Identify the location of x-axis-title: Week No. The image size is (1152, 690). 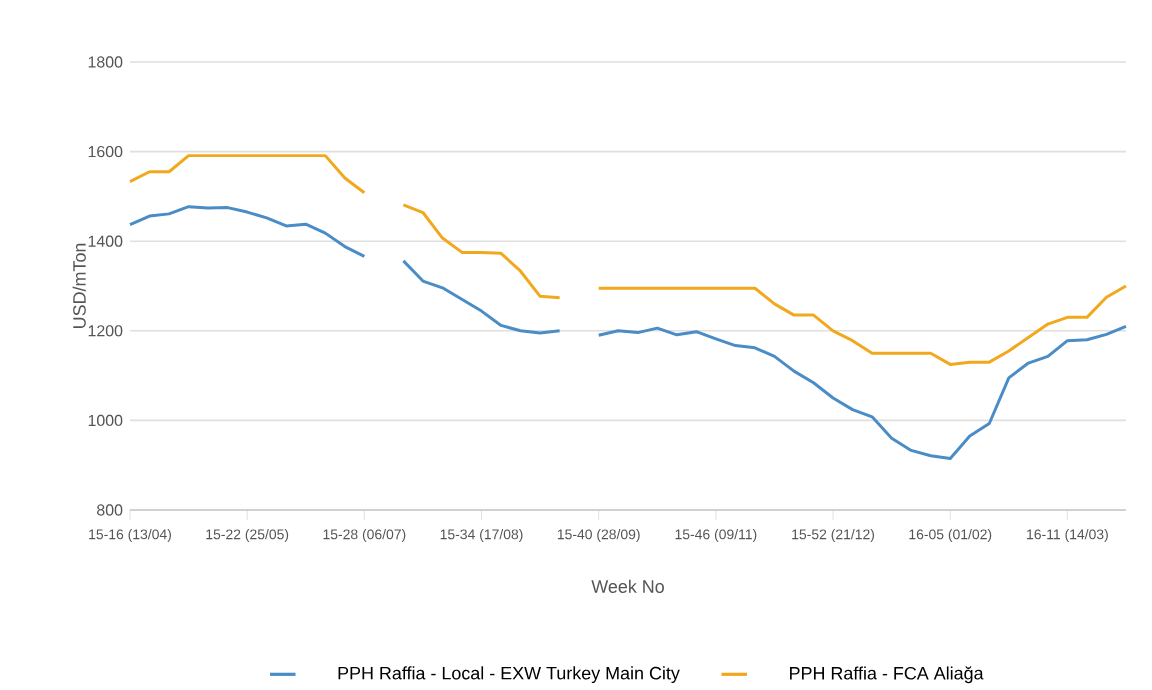
(627, 586).